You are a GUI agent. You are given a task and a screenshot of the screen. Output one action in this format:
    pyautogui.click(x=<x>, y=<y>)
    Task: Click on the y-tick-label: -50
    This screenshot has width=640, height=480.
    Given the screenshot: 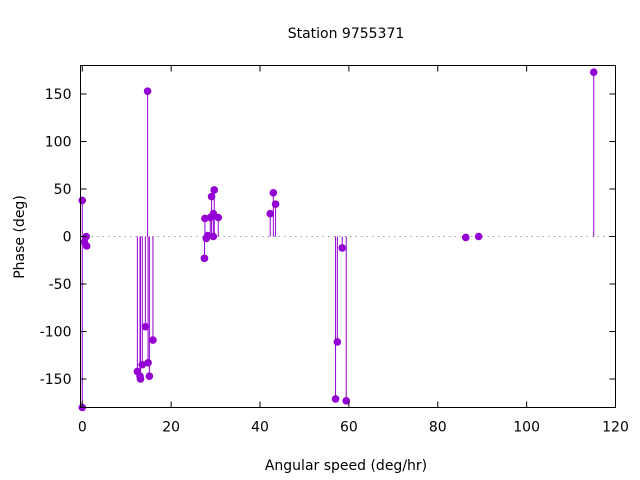 What is the action you would take?
    pyautogui.click(x=60, y=285)
    